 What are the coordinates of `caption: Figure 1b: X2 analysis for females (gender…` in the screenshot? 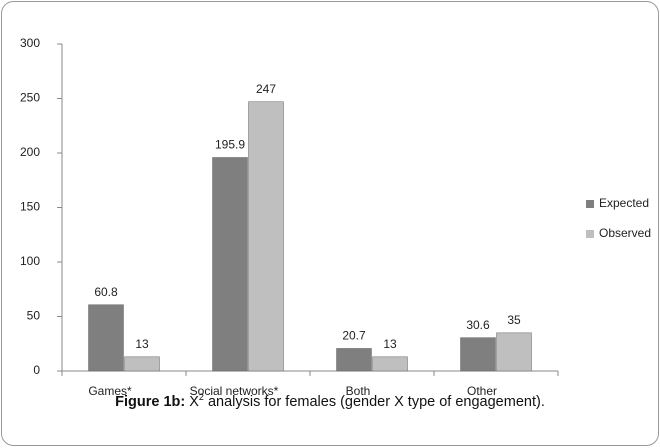 It's located at (330, 401).